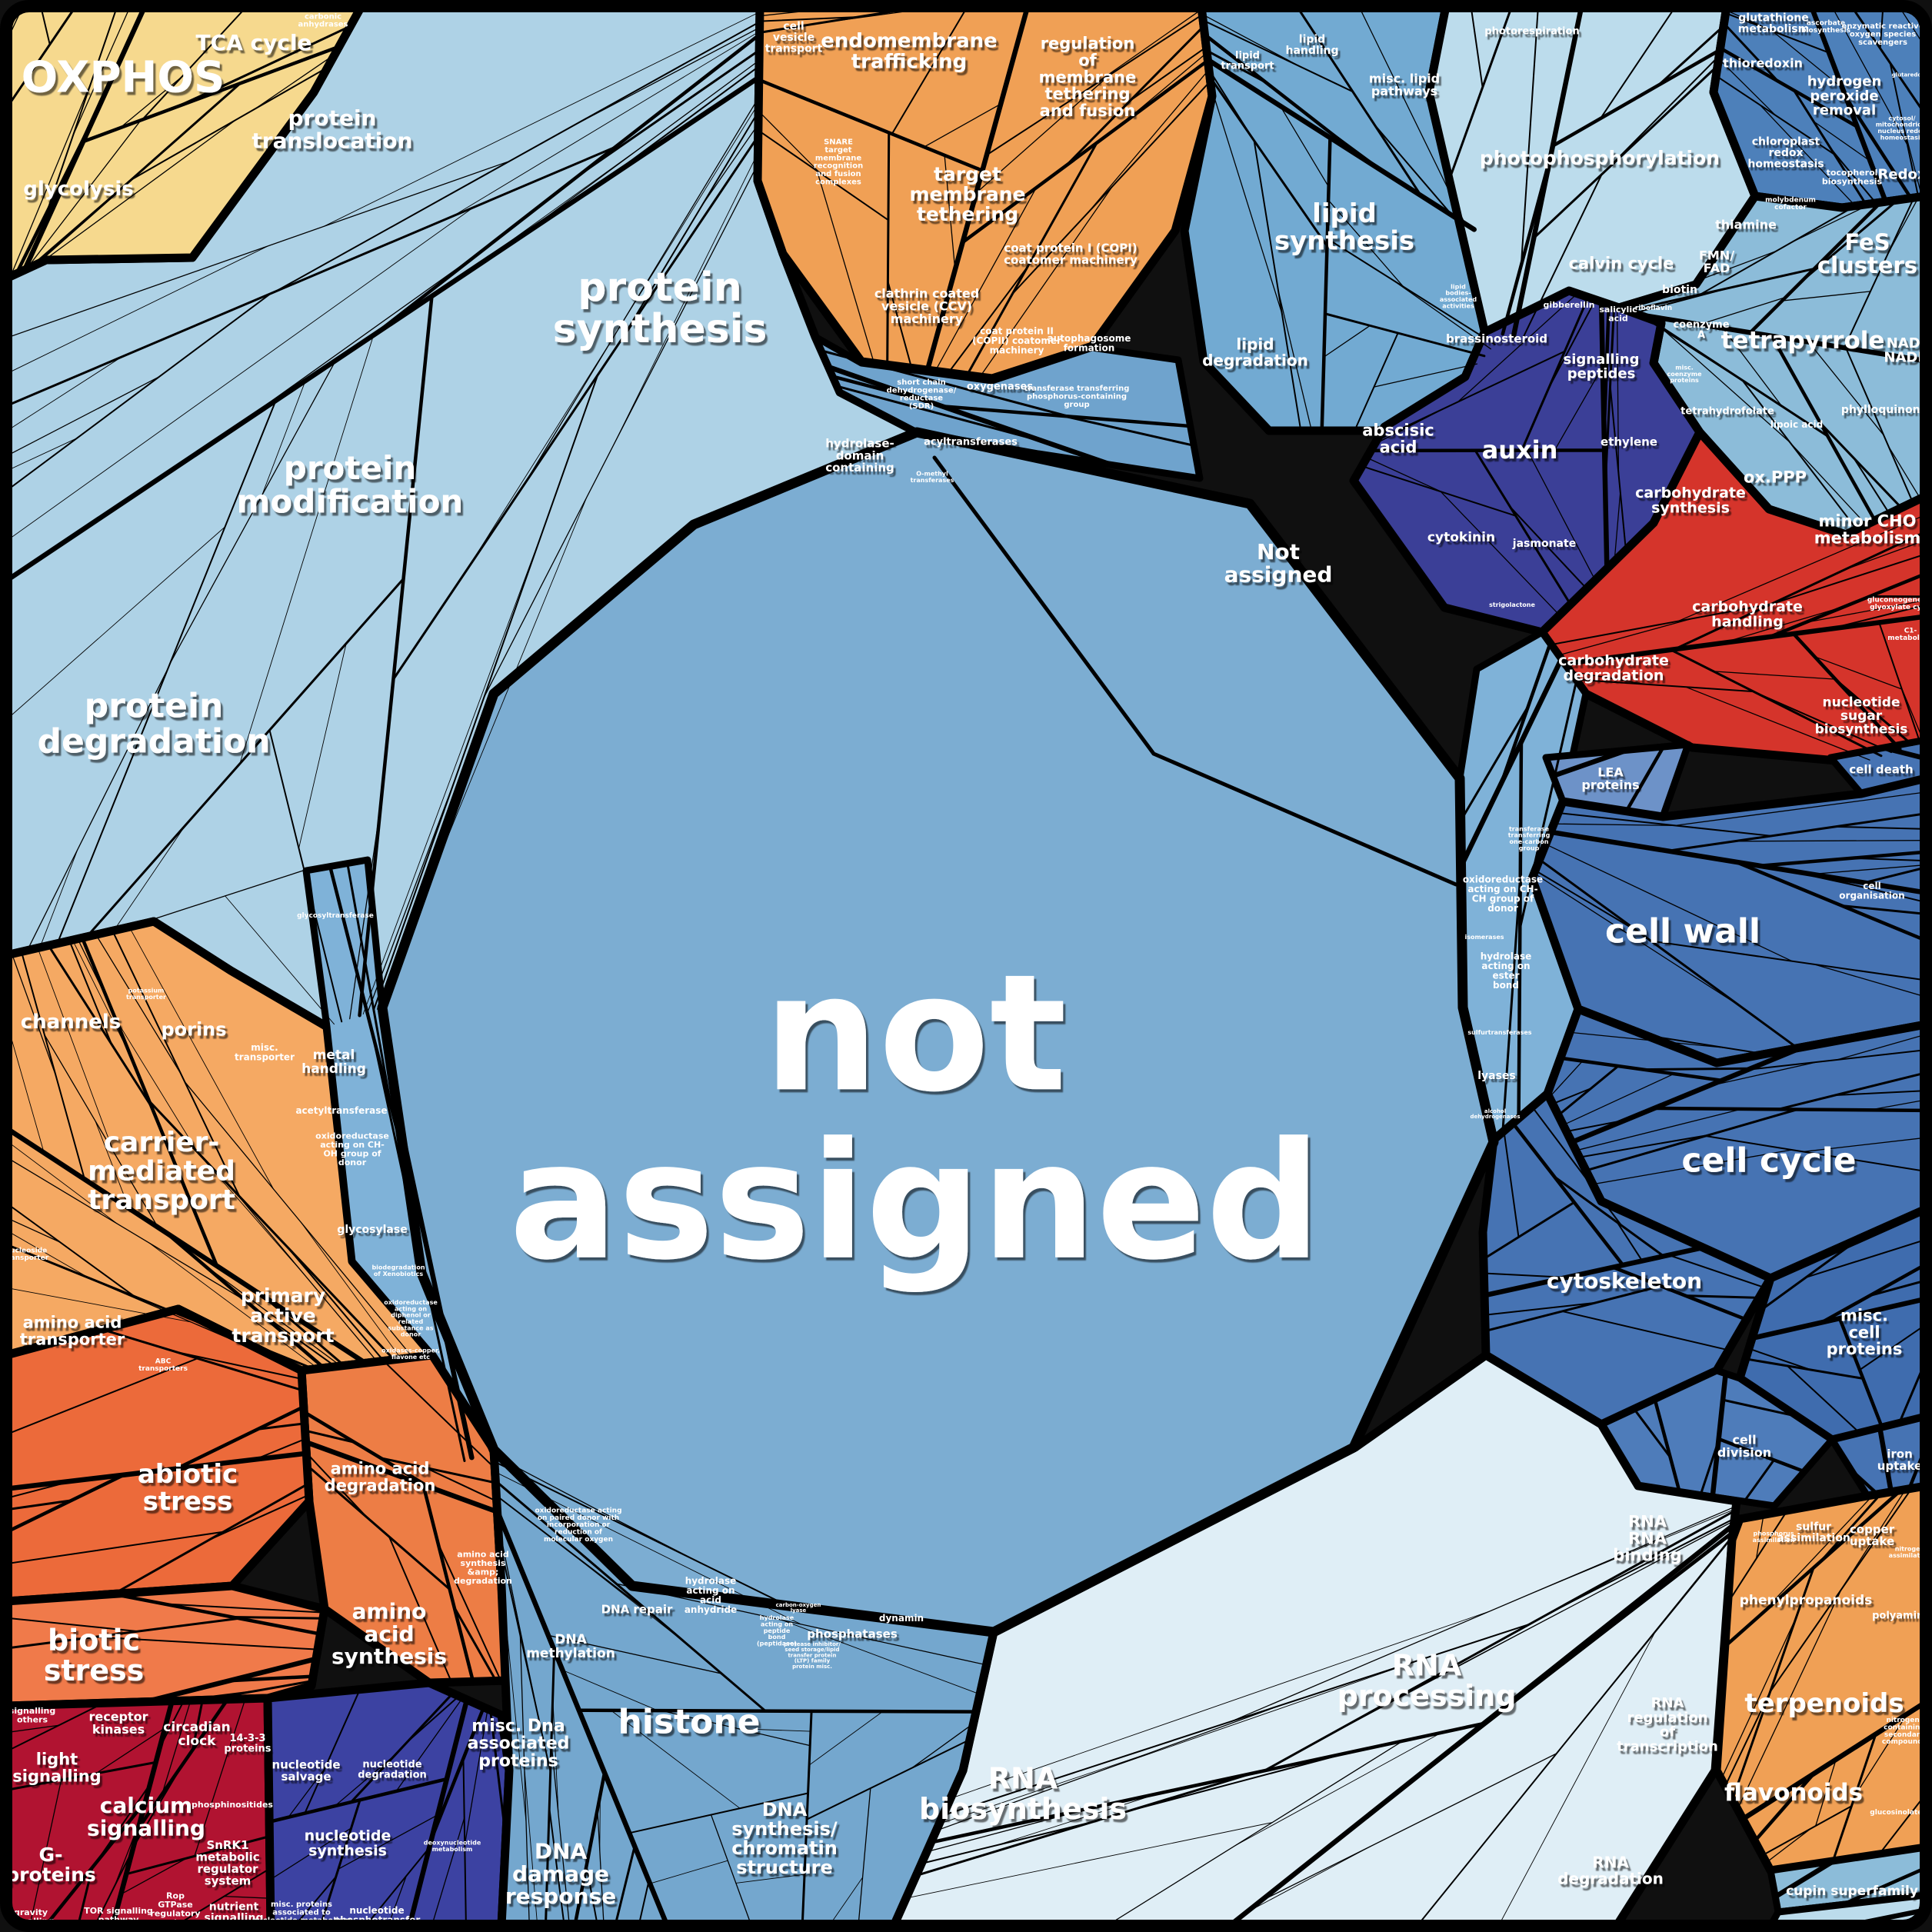 This screenshot has height=1932, width=1932. Describe the element at coordinates (1458, 296) in the screenshot. I see `region-label-lipid-5: lipid bodies-associated activities` at that location.